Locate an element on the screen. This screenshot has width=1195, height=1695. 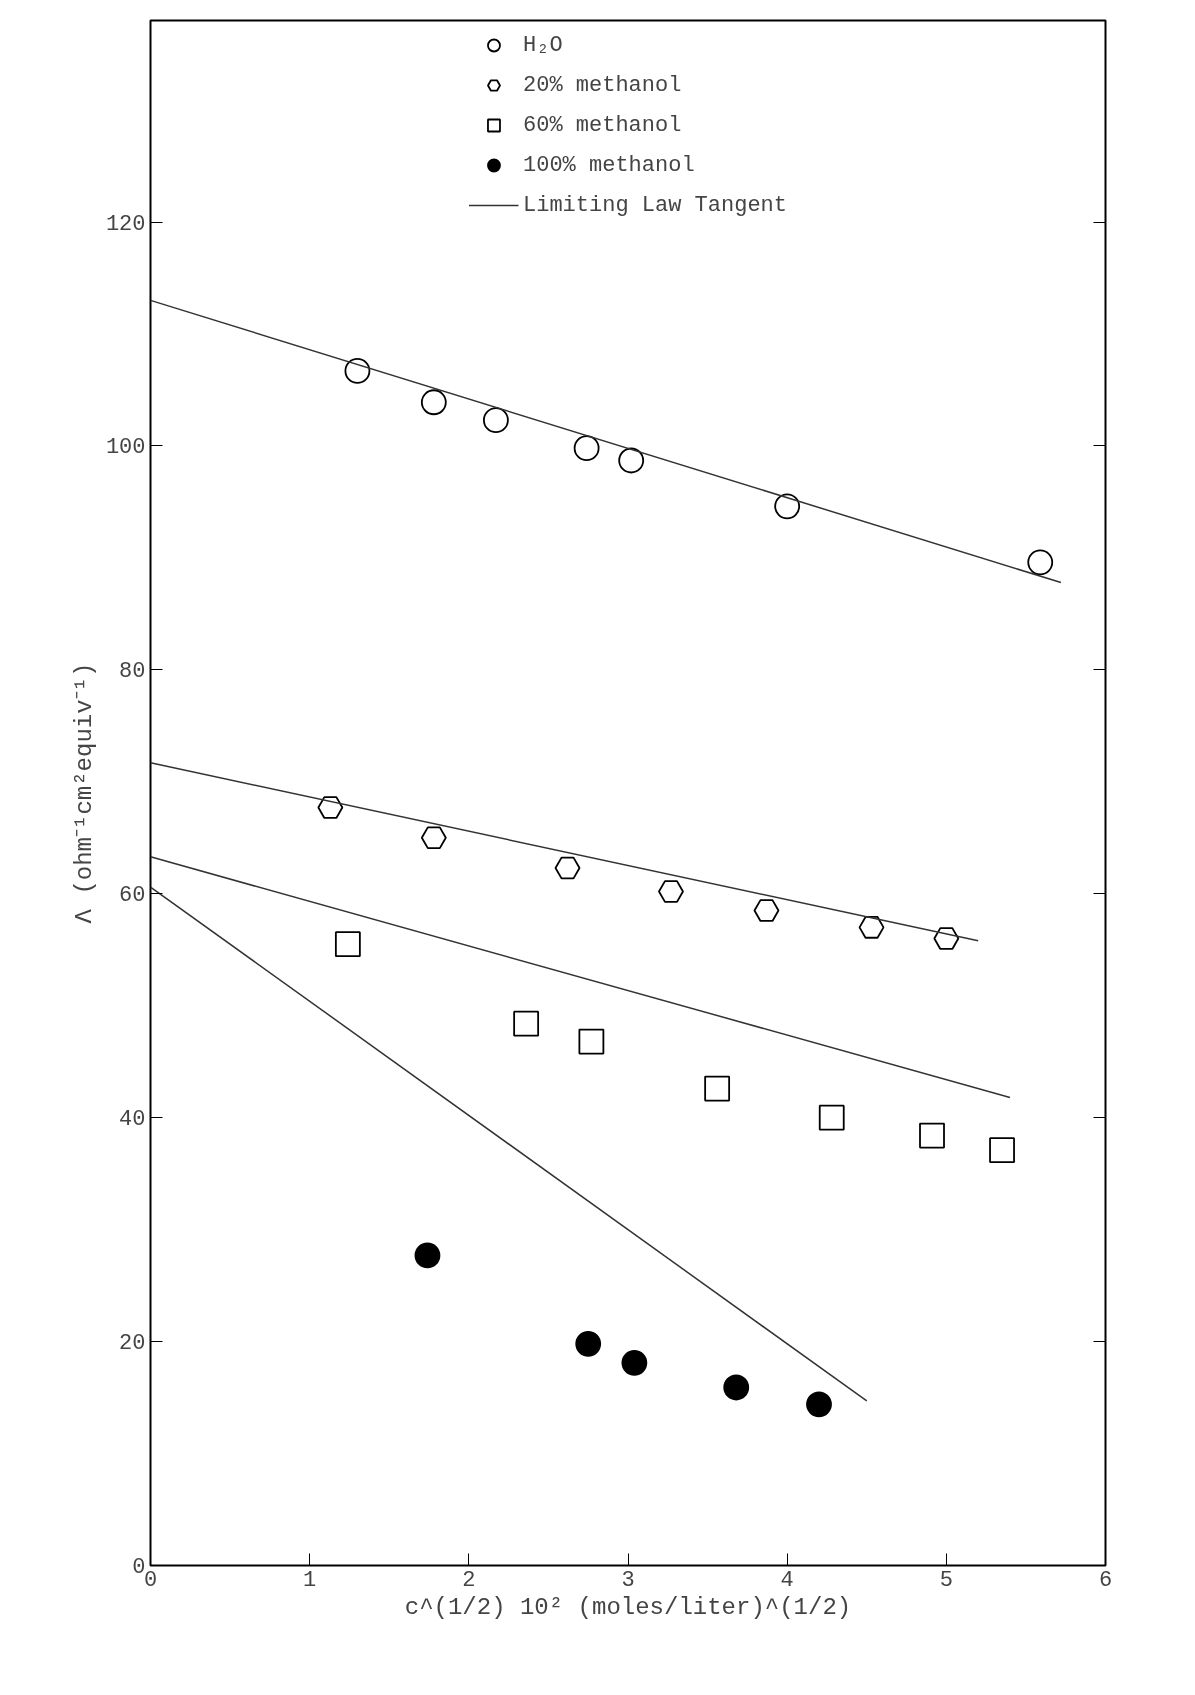
y-axis-title: Λ (ohm⁻¹cm²equiv⁻¹) is located at coordinates (84, 793).